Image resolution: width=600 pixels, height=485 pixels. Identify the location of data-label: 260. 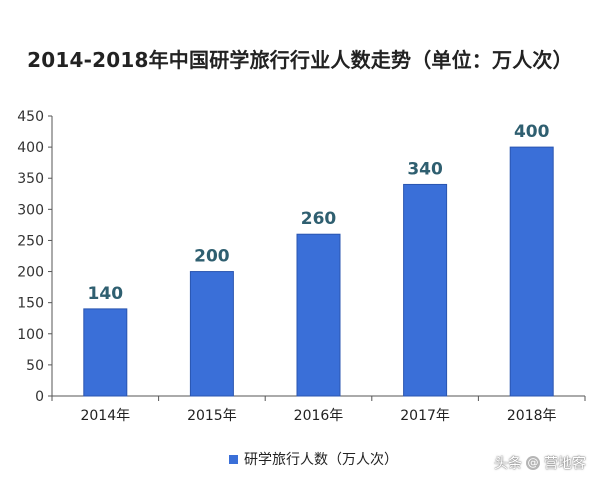
(319, 219).